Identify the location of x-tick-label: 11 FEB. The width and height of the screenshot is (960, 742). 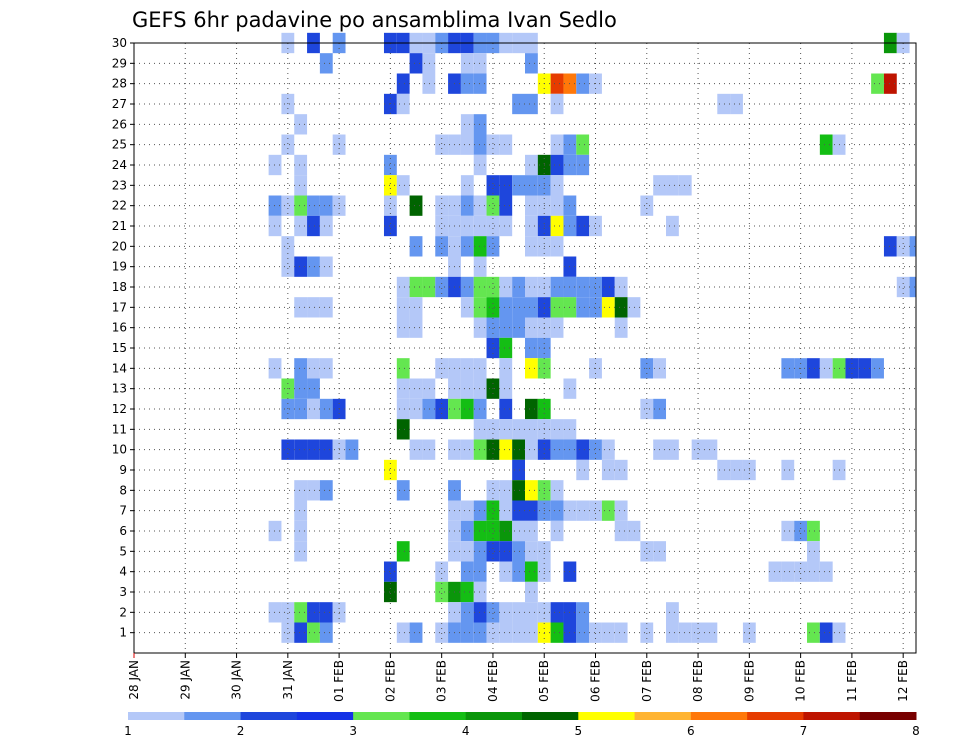
(852, 681).